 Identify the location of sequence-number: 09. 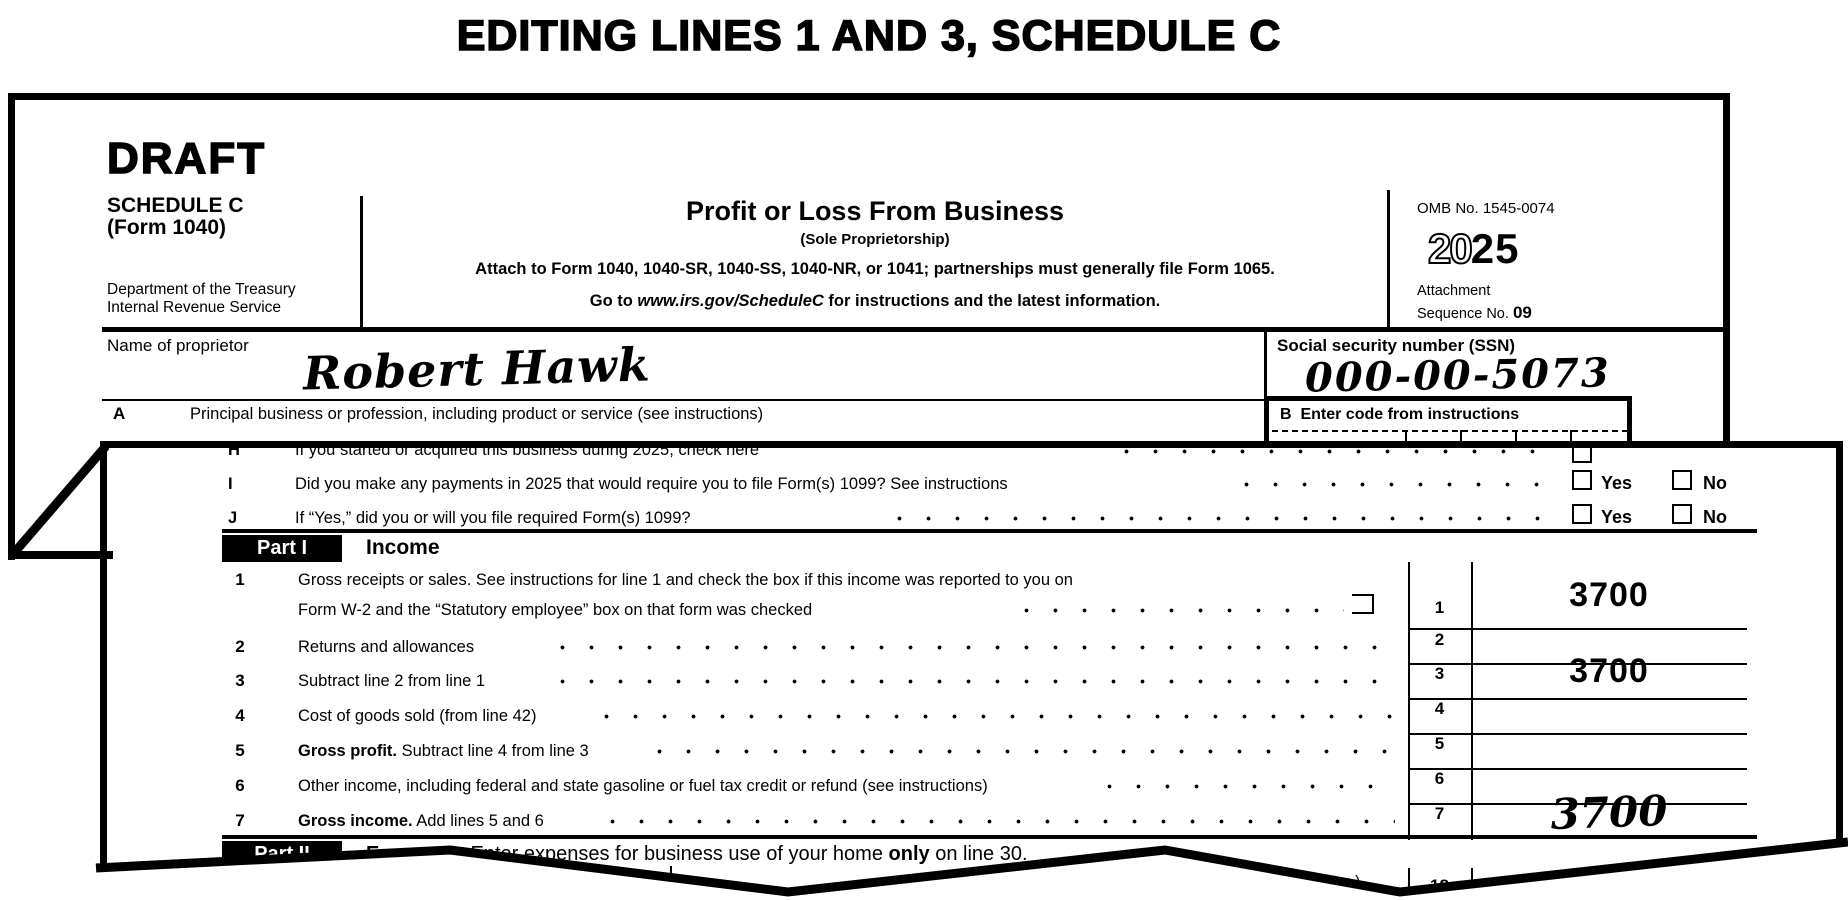
(1522, 312).